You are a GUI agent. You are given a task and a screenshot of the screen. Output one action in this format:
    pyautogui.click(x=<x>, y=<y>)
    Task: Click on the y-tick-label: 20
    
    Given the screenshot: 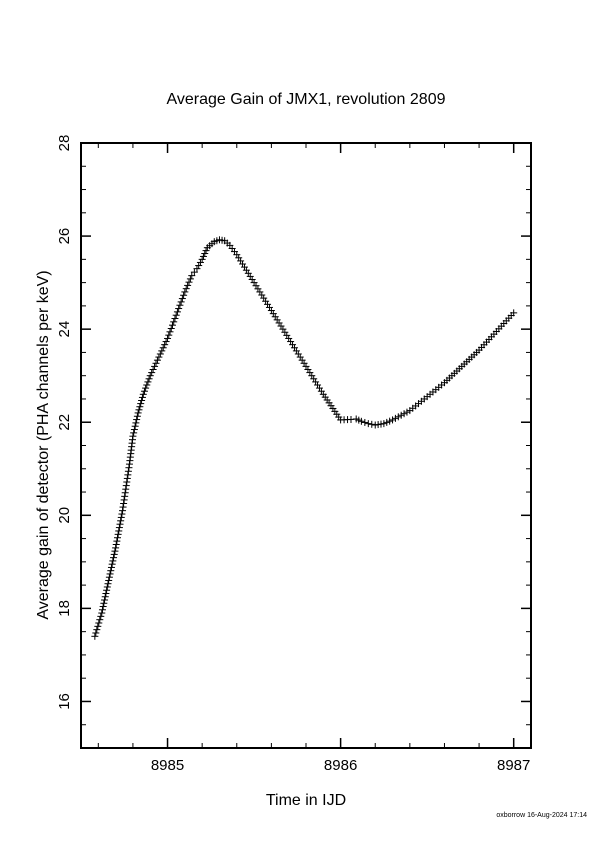 What is the action you would take?
    pyautogui.click(x=64, y=515)
    